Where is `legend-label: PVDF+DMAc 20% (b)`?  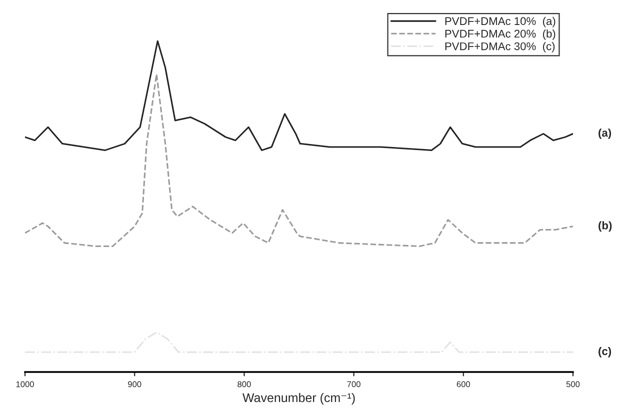
legend-label: PVDF+DMAc 20% (b) is located at coordinates (500, 34).